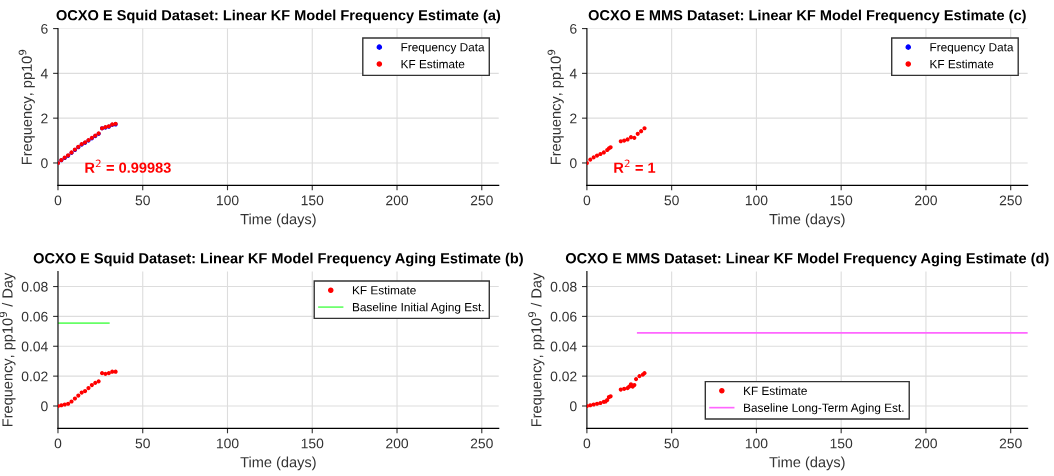 The width and height of the screenshot is (1054, 476). I want to click on legend-label: Baseline Initial Aging Est., so click(418, 308).